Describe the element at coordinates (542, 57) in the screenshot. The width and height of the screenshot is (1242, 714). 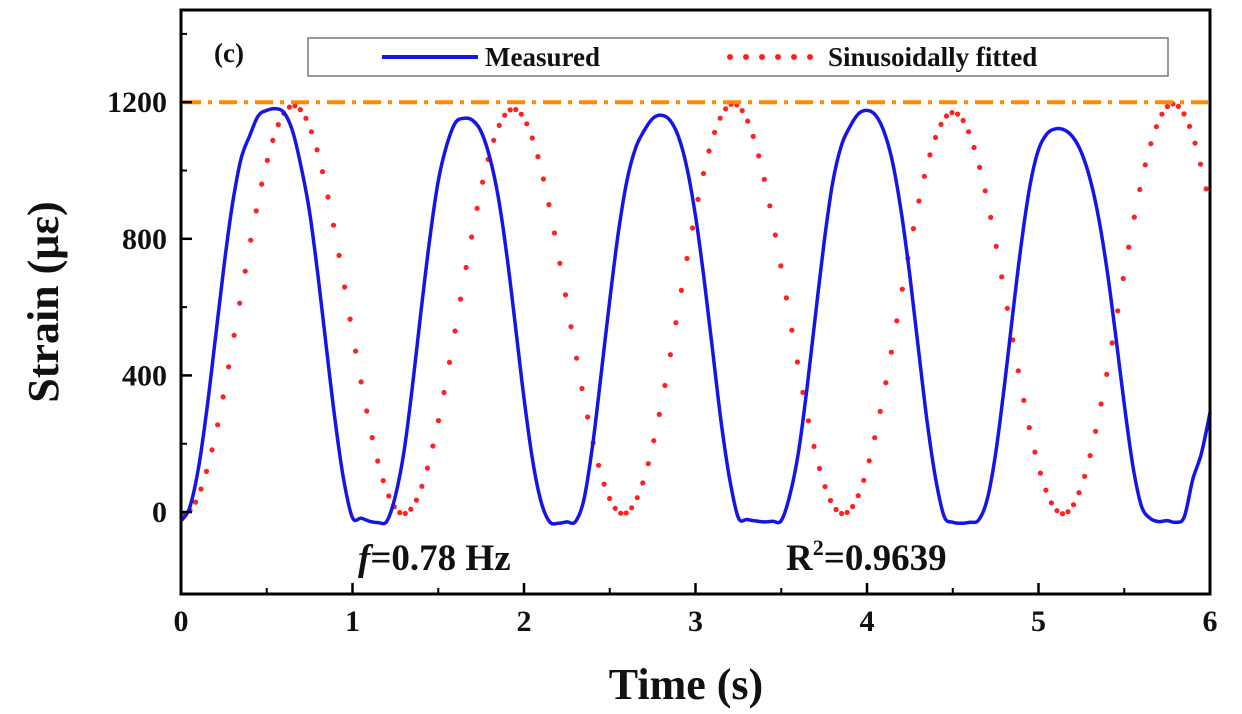
I see `legend-measured-label: Measured` at that location.